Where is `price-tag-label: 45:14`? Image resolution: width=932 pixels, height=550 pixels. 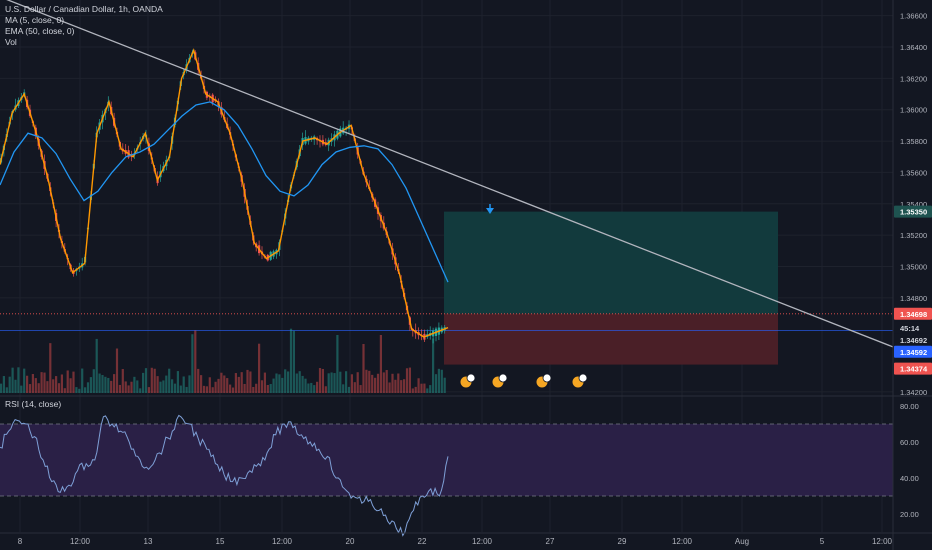 price-tag-label: 45:14 is located at coordinates (910, 328).